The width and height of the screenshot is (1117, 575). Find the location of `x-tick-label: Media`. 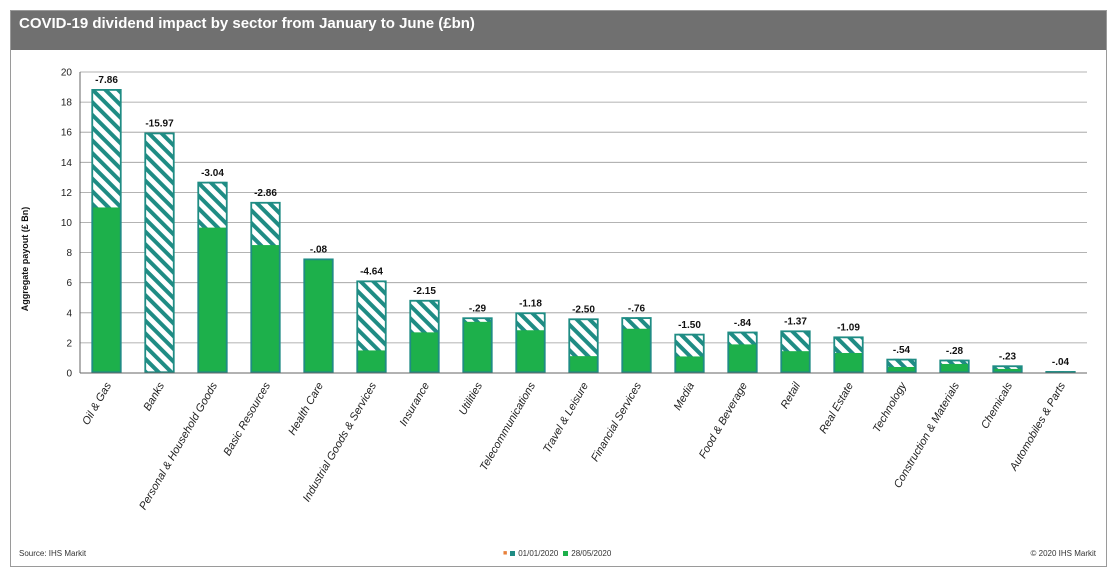

x-tick-label: Media is located at coordinates (684, 397).